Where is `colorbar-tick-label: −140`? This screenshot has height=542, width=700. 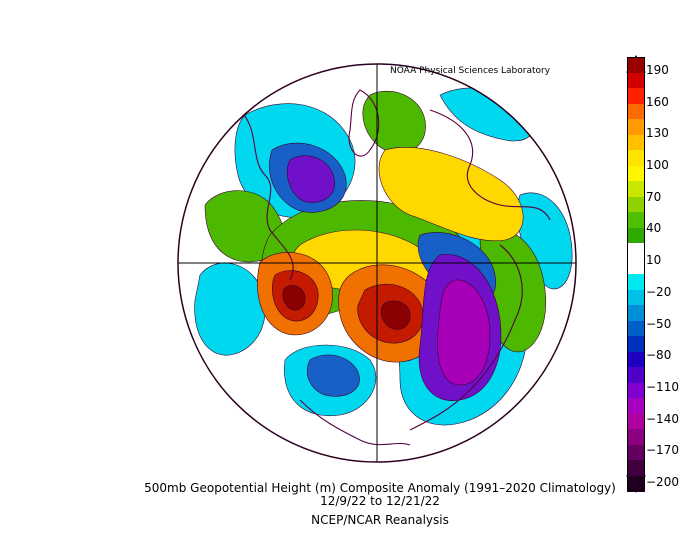
colorbar-tick-label: −140 is located at coordinates (662, 418).